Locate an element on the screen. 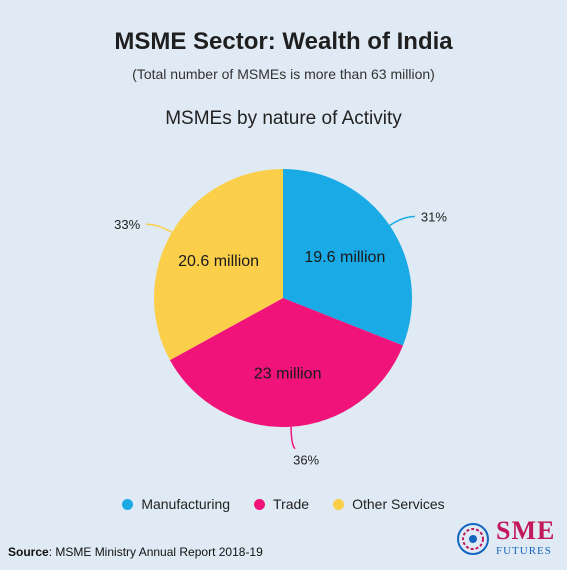 Image resolution: width=567 pixels, height=570 pixels. pie-slice-trade is located at coordinates (286, 362).